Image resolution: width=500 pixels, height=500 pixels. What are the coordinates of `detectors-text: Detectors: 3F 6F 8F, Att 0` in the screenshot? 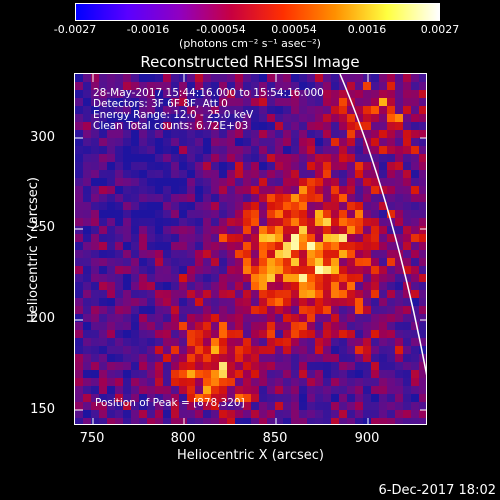 It's located at (160, 104).